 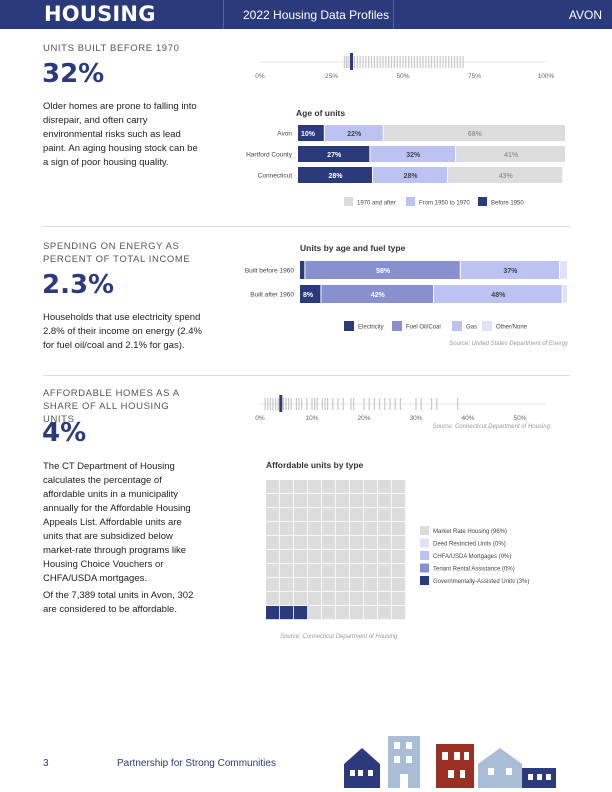 What do you see at coordinates (100, 14) in the screenshot?
I see `section-title: HOUSING` at bounding box center [100, 14].